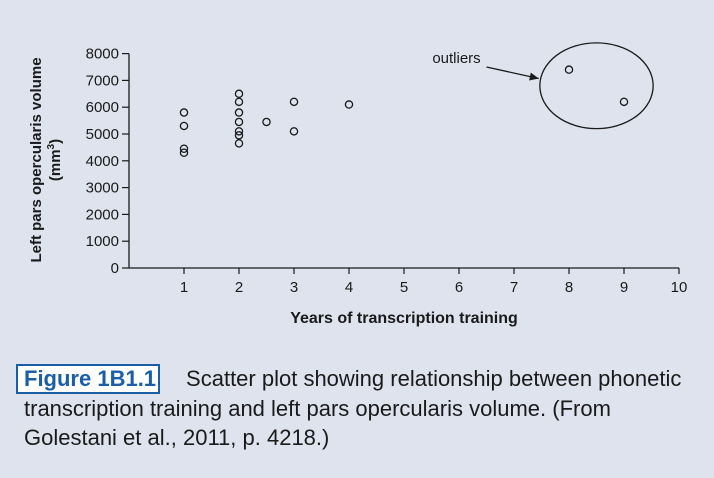  What do you see at coordinates (55, 141) in the screenshot?
I see `y-unit-close: )` at bounding box center [55, 141].